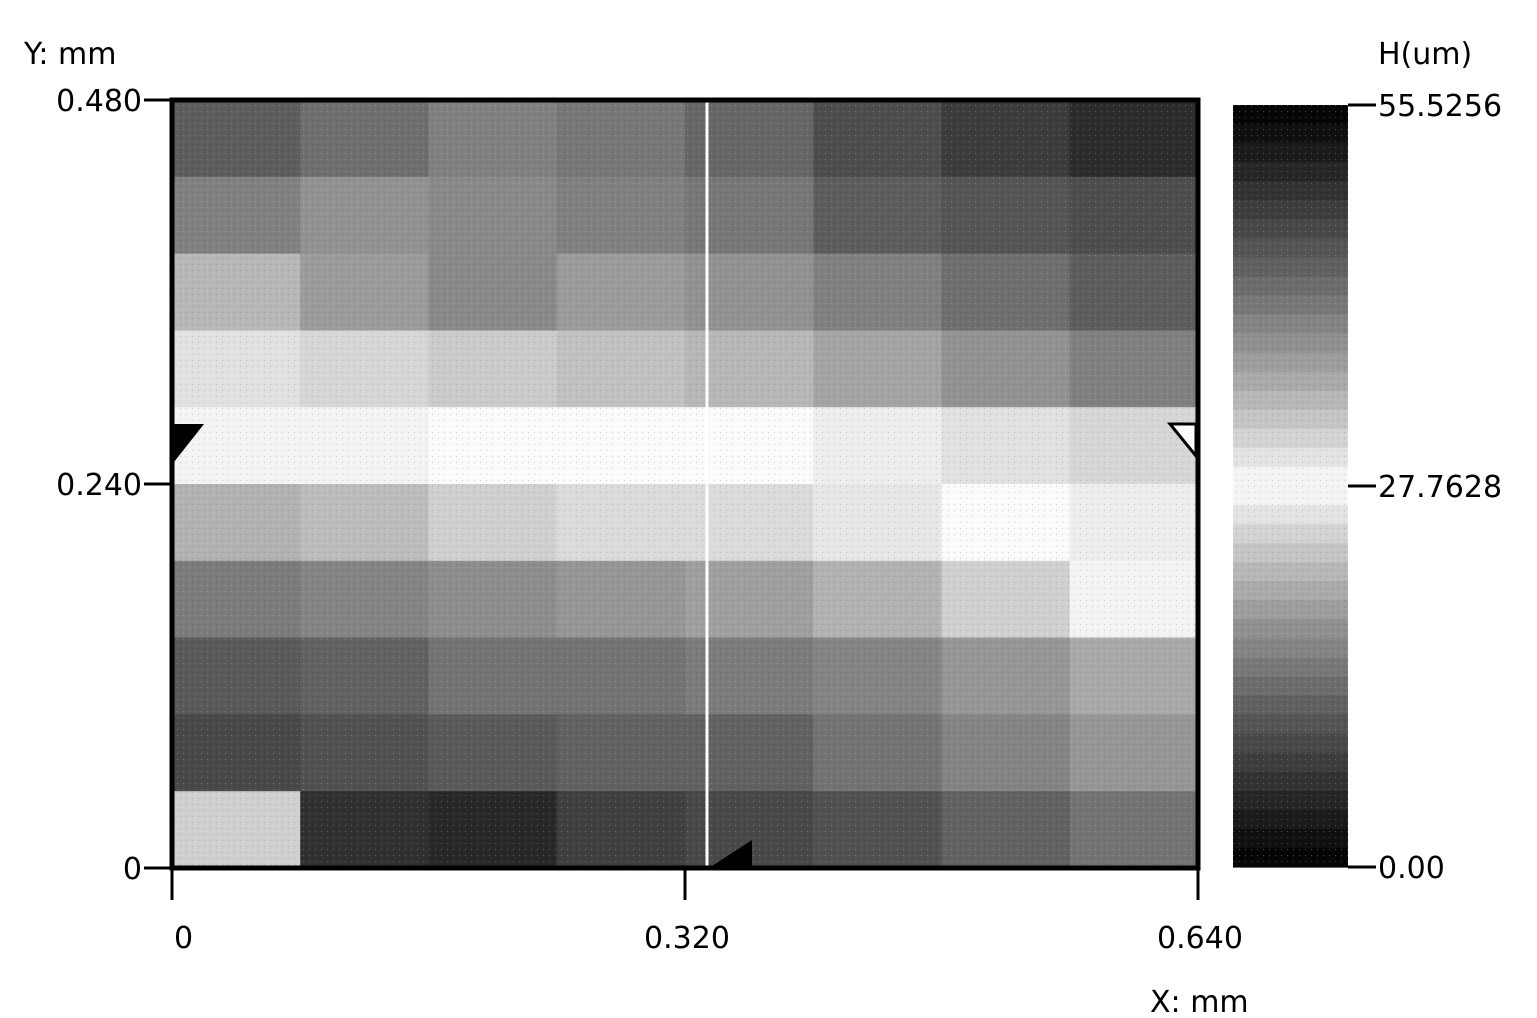  Describe the element at coordinates (1425, 54) in the screenshot. I see `colorbar-label: H(um)` at that location.